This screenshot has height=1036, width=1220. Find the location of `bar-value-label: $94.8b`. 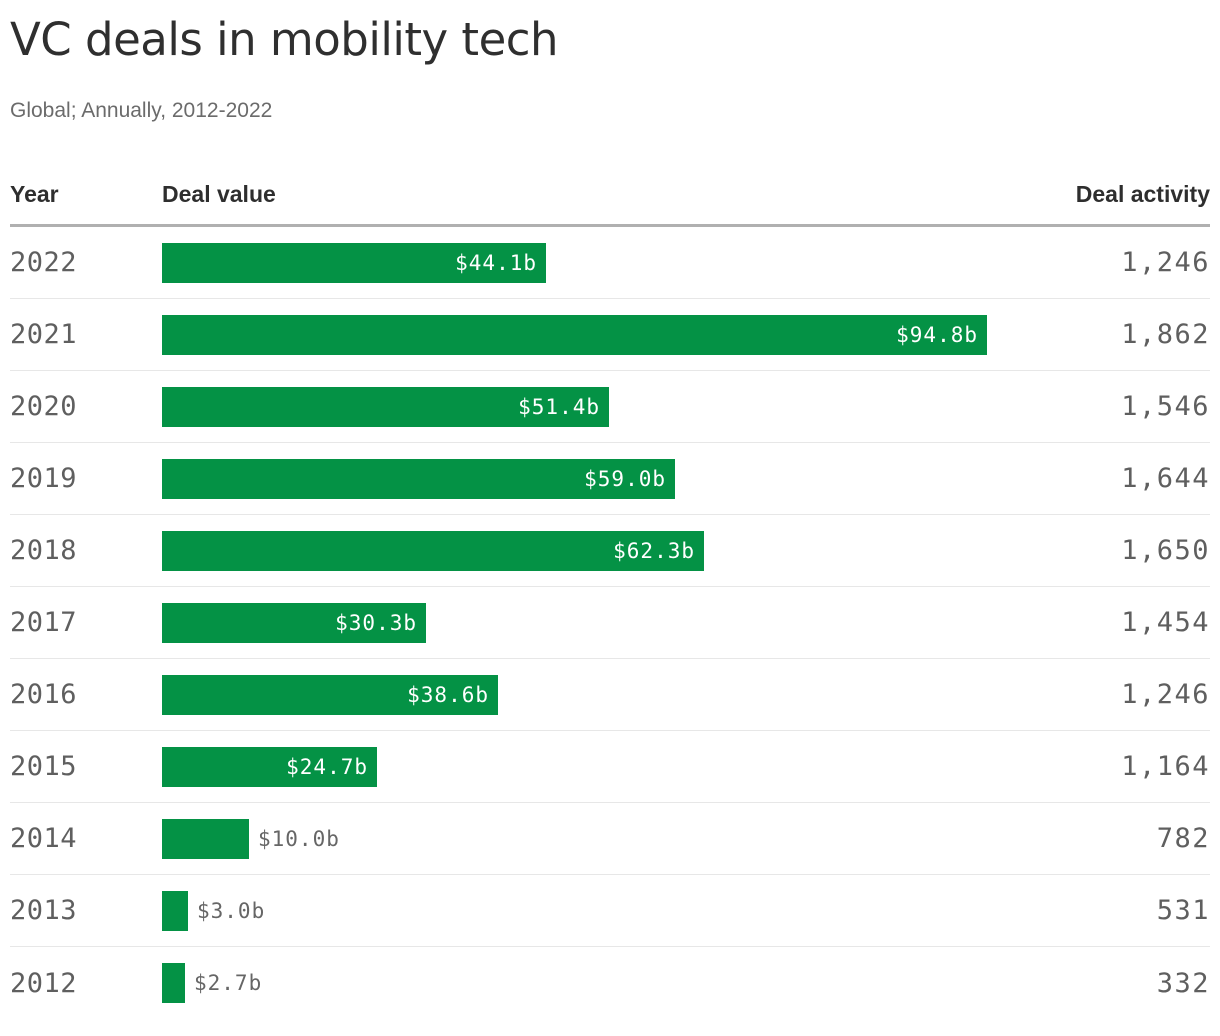

bar-value-label: $94.8b is located at coordinates (937, 334).